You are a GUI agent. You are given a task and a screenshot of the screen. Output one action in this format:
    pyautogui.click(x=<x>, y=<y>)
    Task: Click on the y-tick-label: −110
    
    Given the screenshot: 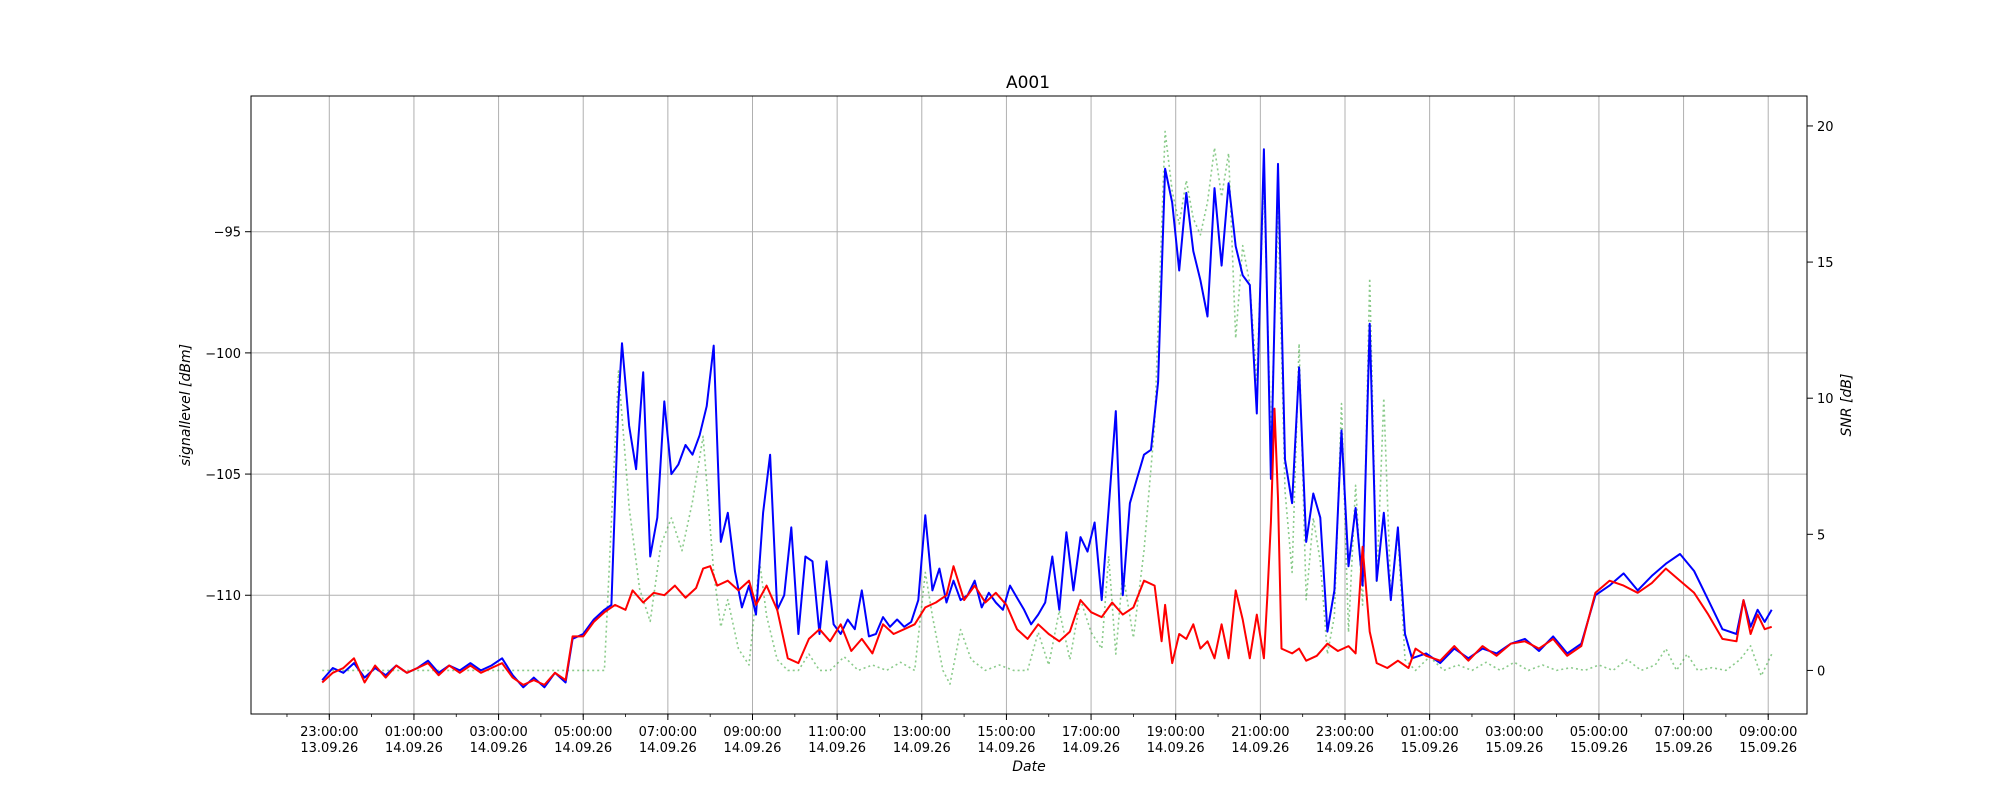 What is the action you would take?
    pyautogui.click(x=223, y=596)
    